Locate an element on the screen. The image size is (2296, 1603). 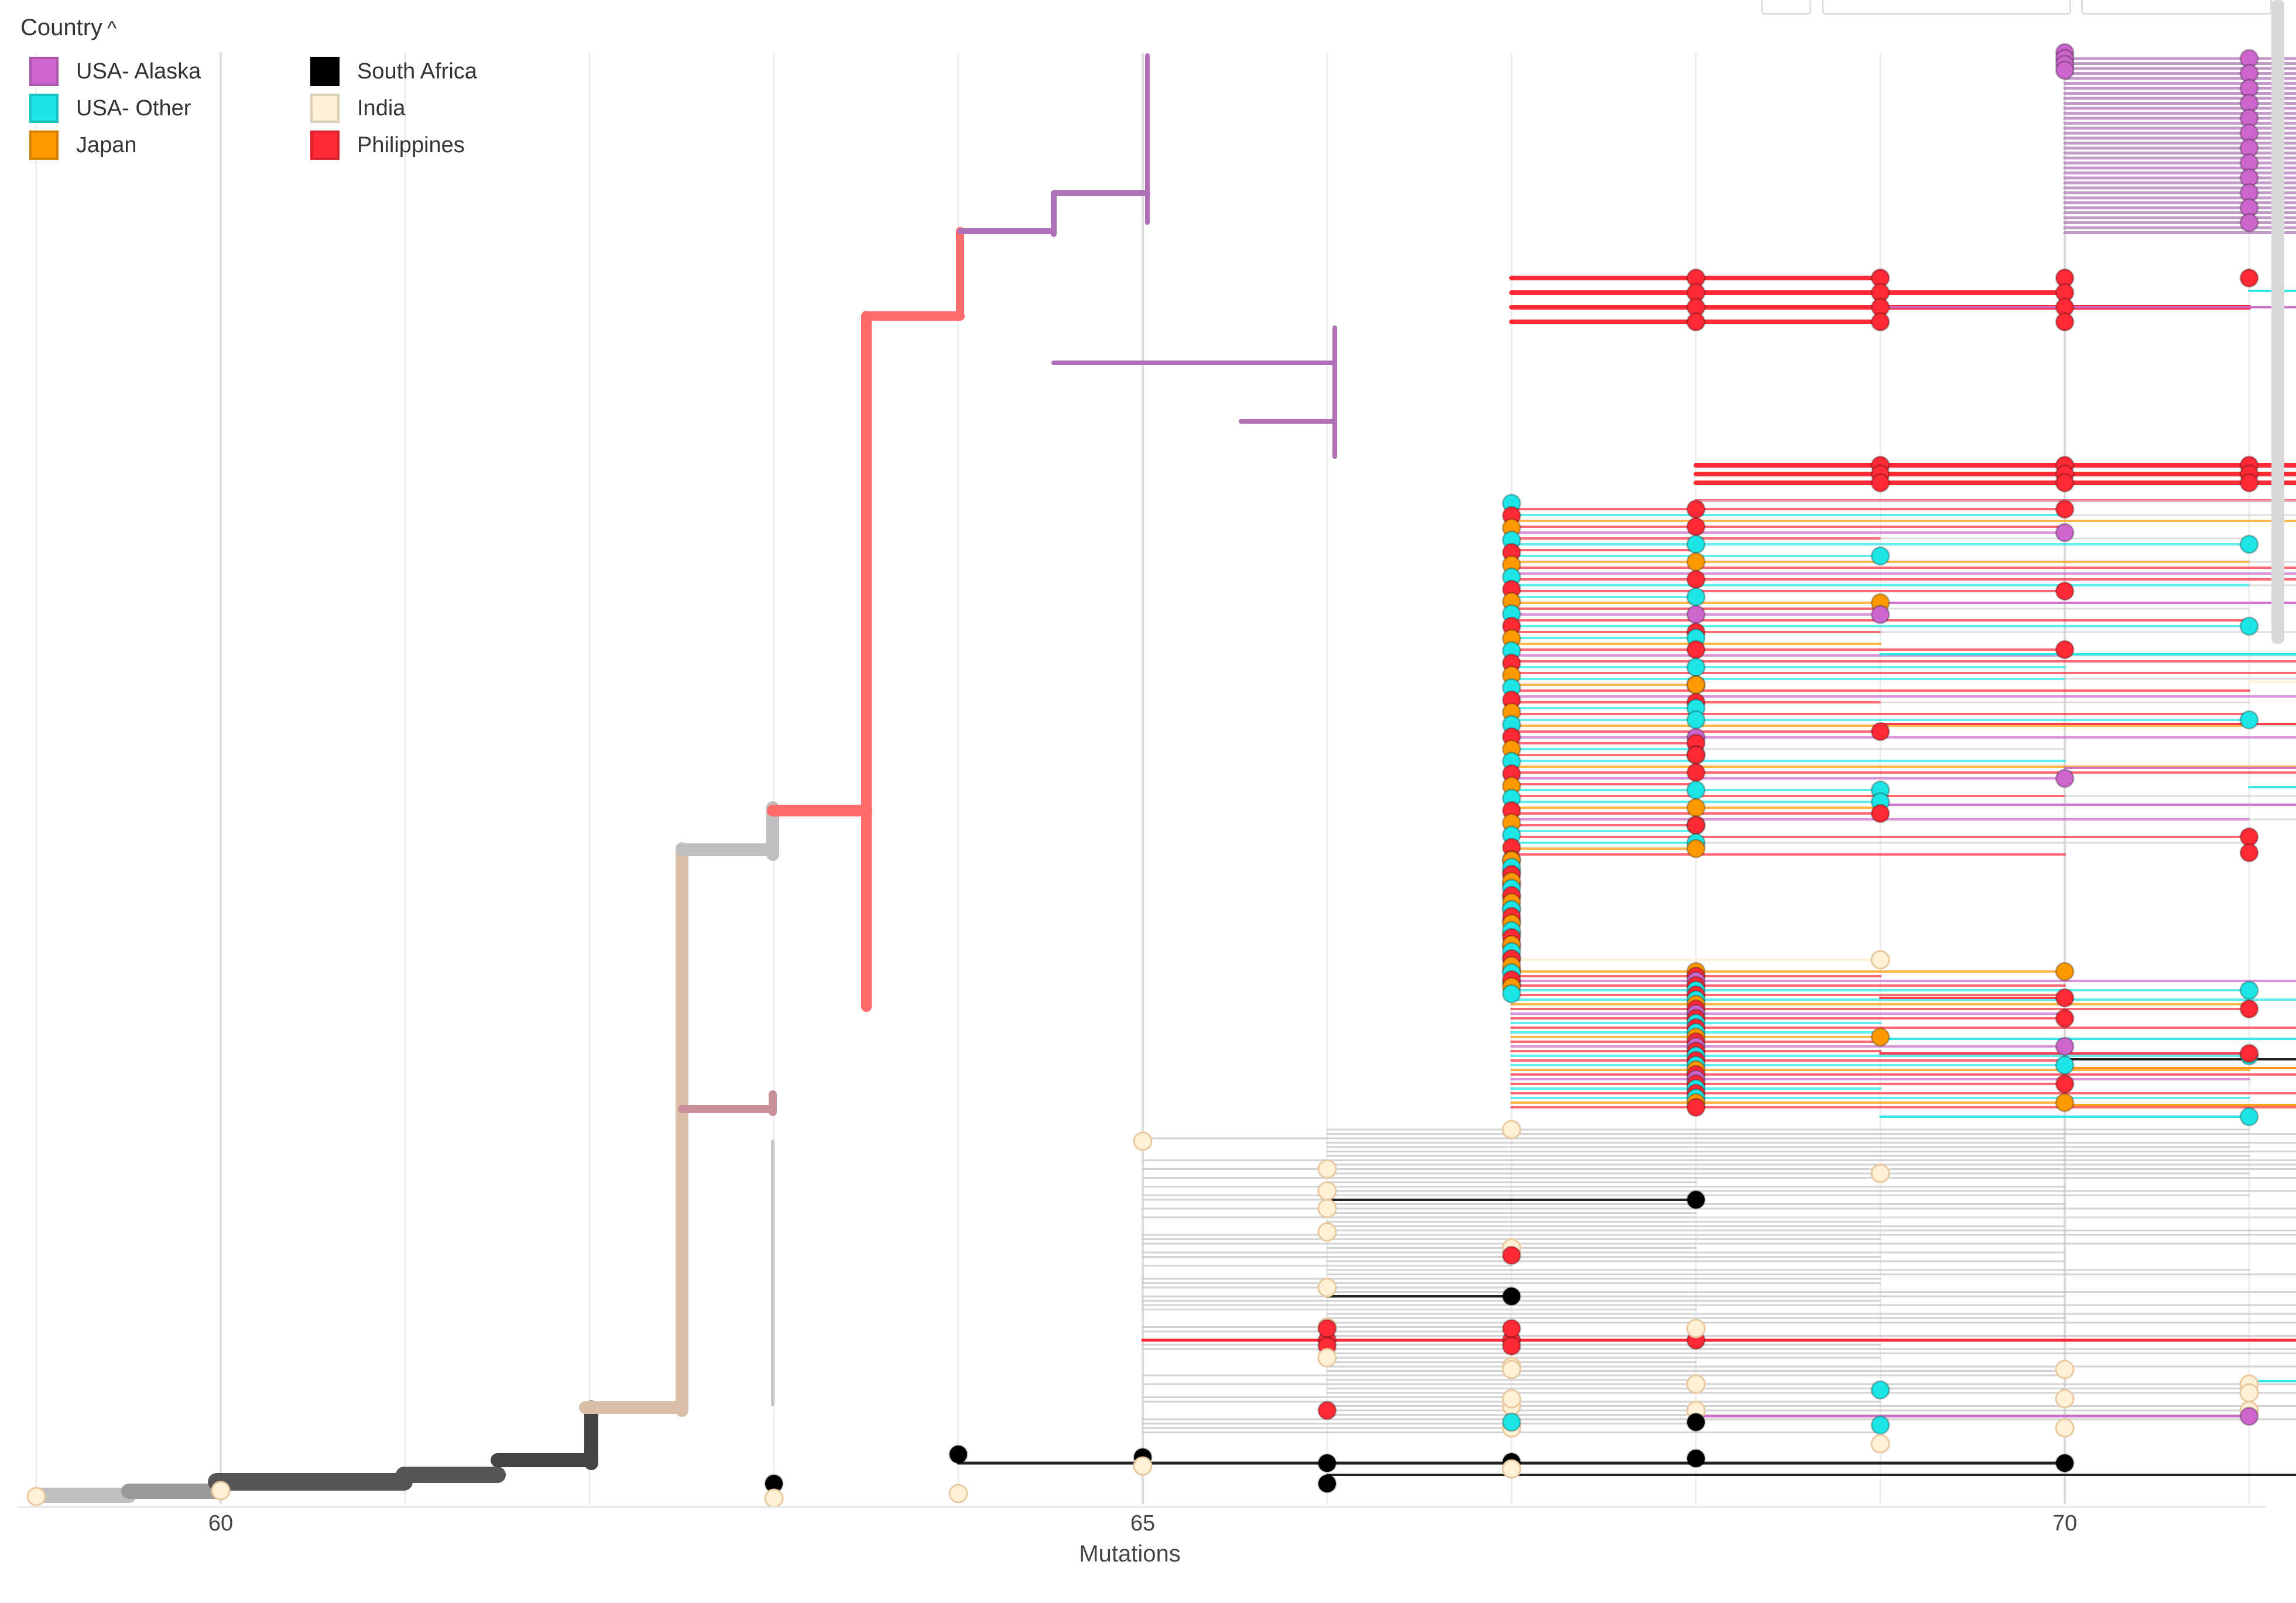
legend-item-japan: Japan is located at coordinates (83, 145).